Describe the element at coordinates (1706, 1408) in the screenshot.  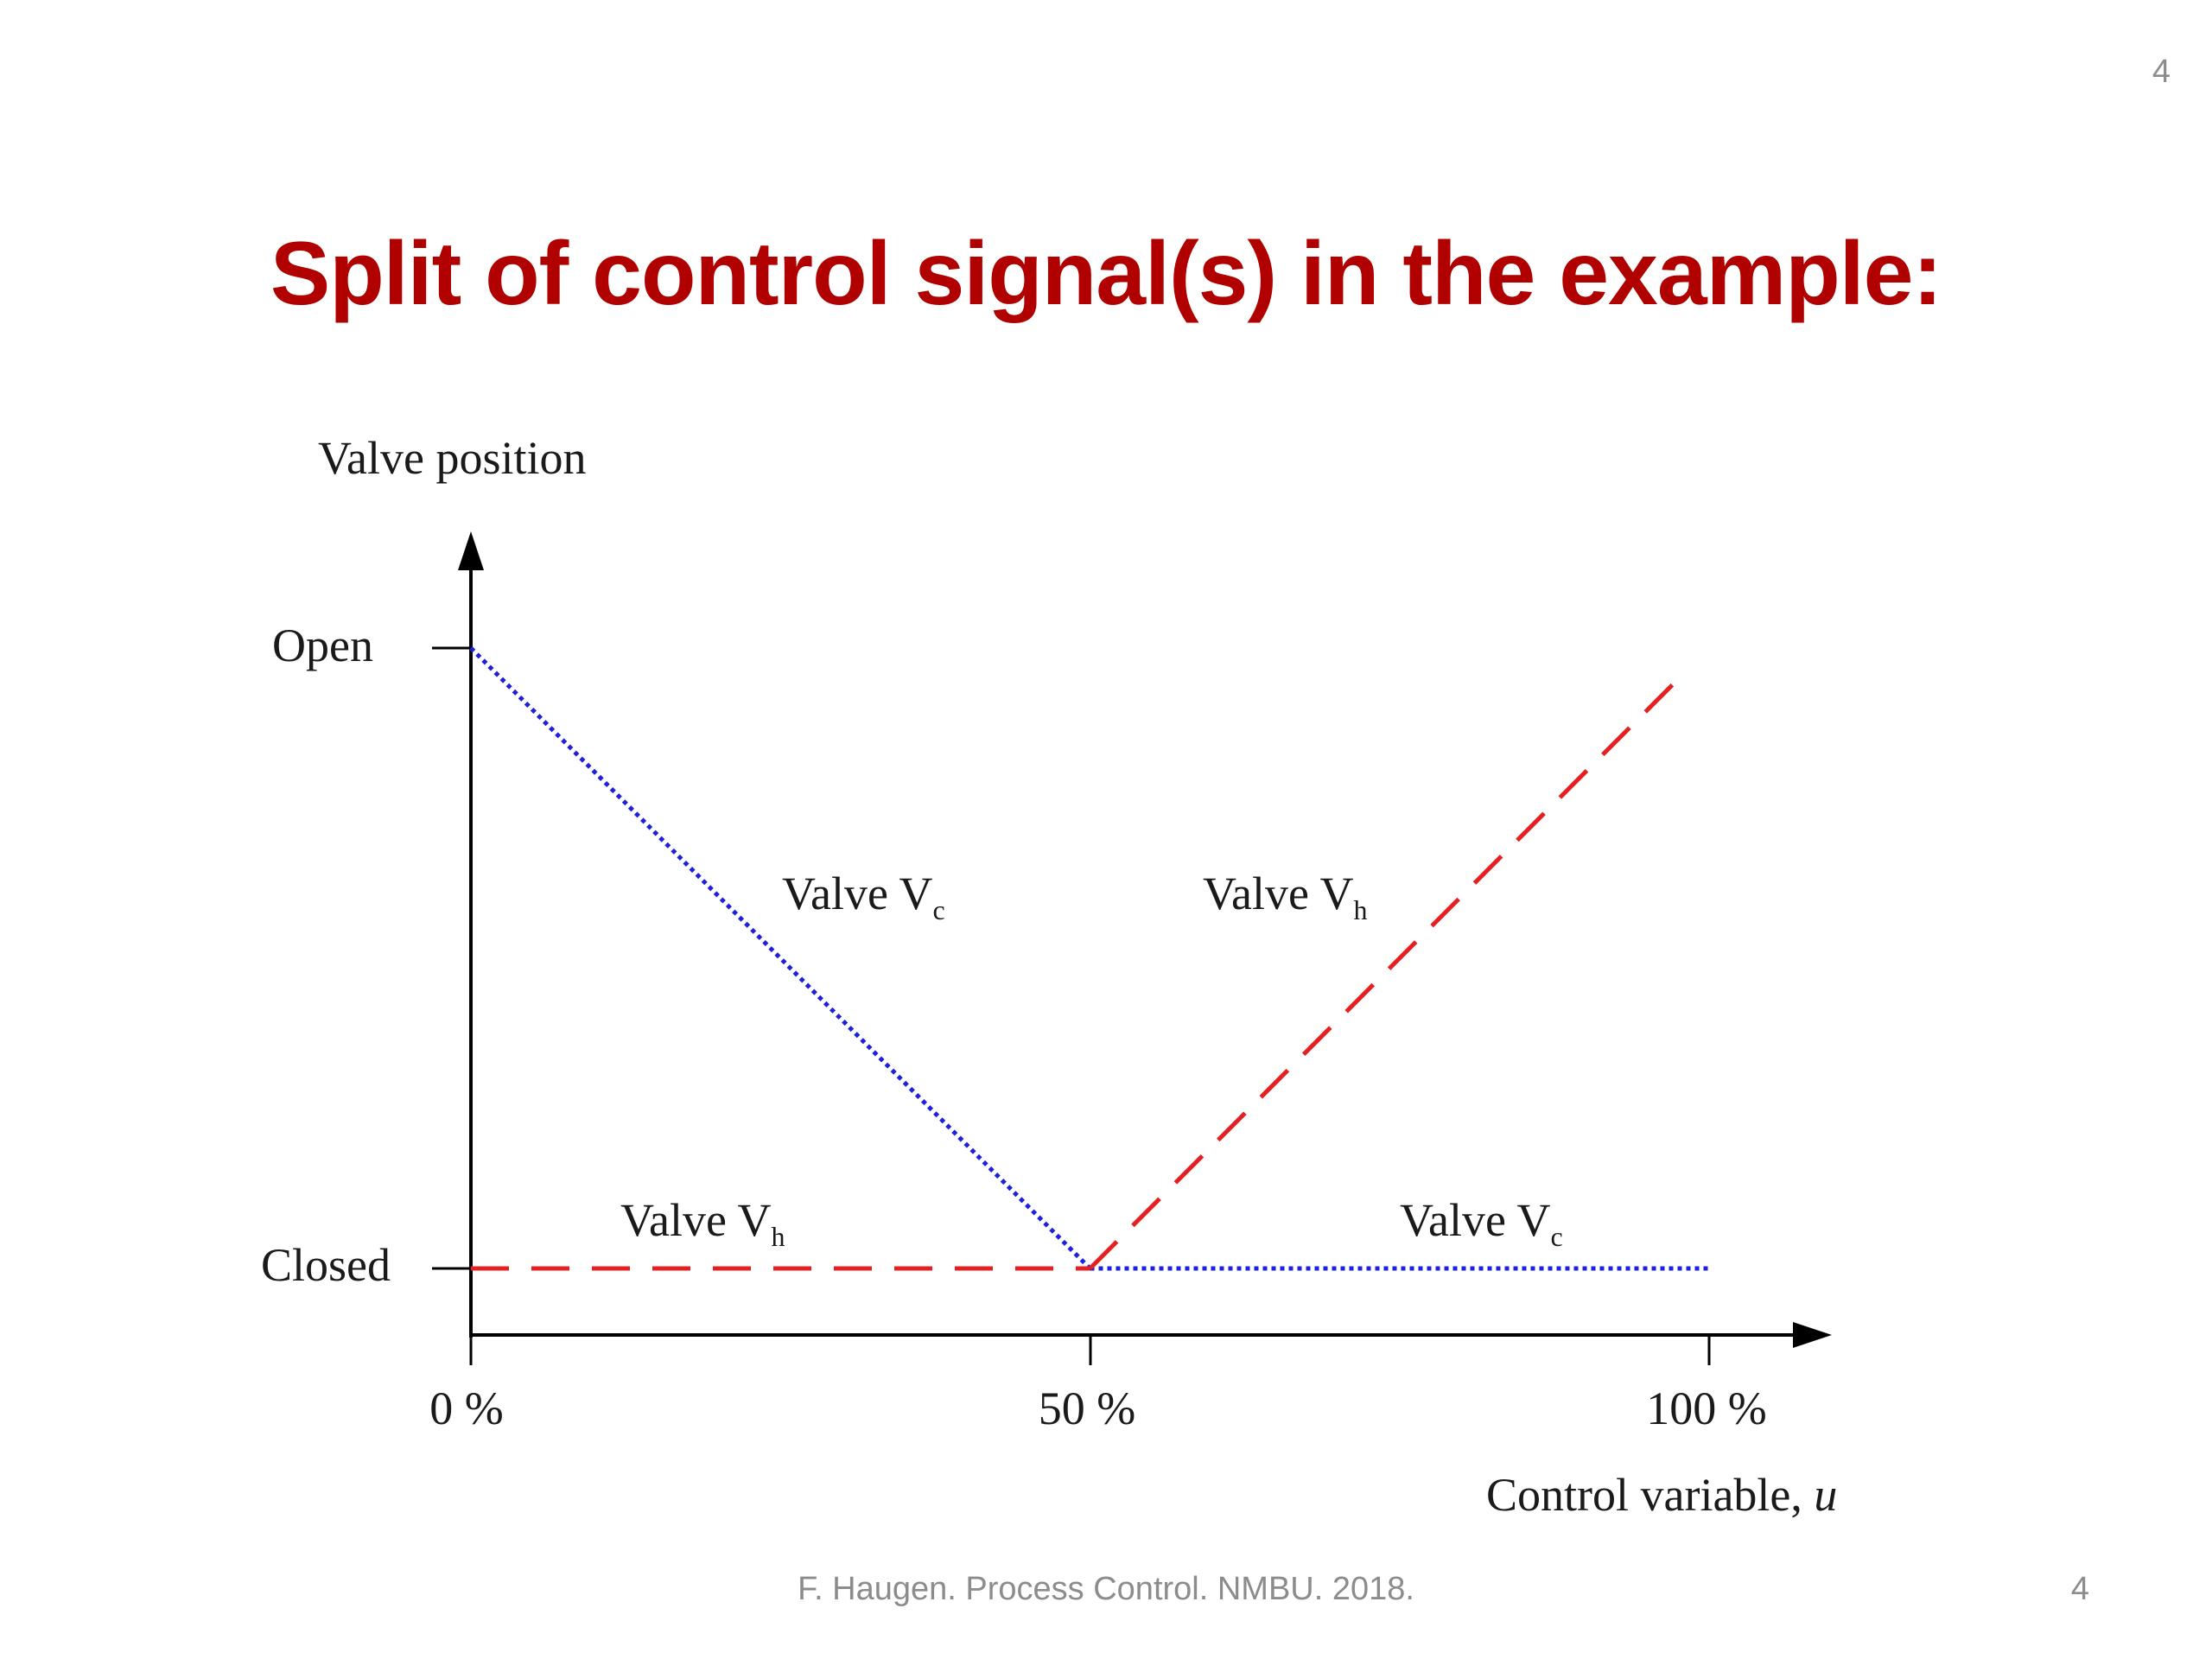
I see `x-tick-label-100: 100 %` at that location.